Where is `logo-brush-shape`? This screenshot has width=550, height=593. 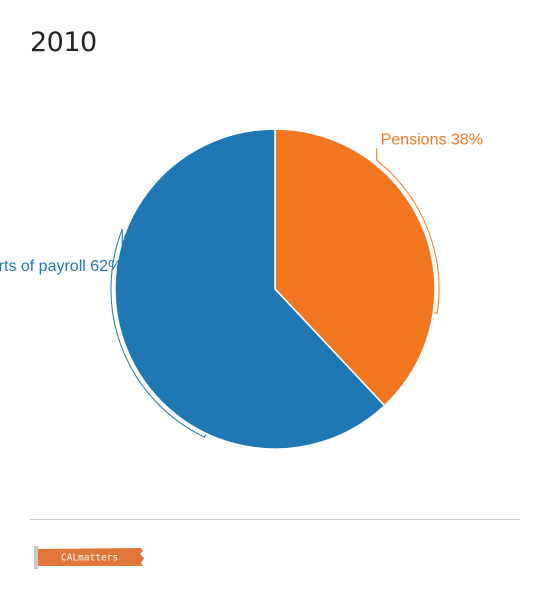
logo-brush-shape is located at coordinates (89, 557).